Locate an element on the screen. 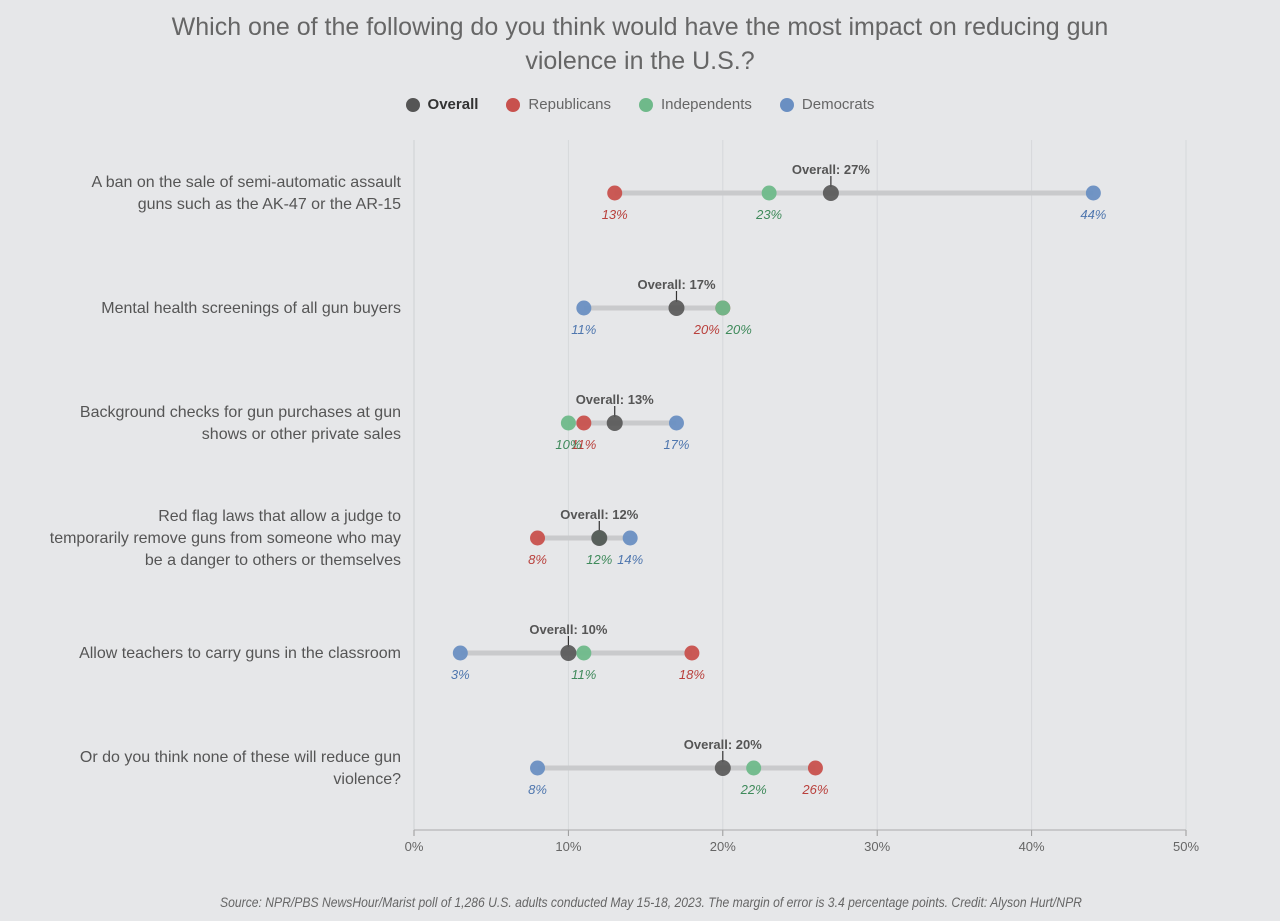 The image size is (1280, 921). overall-label: Overall: 13% is located at coordinates (615, 399).